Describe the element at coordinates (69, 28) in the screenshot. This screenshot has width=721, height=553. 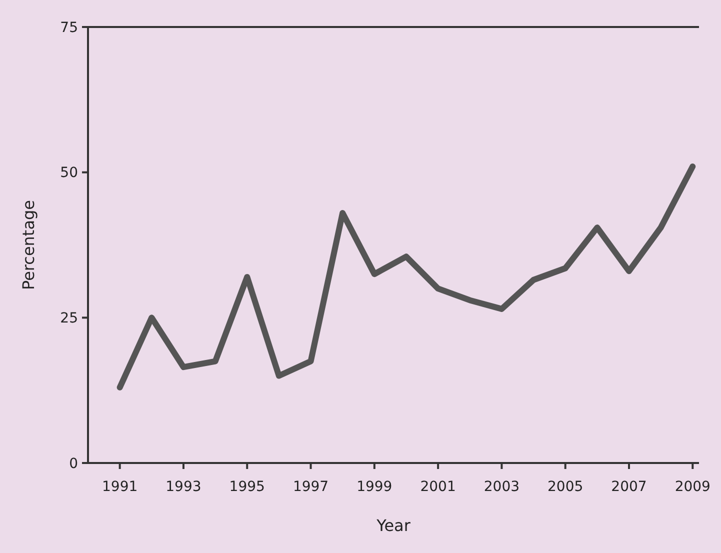
I see `y-tick-label: 75` at that location.